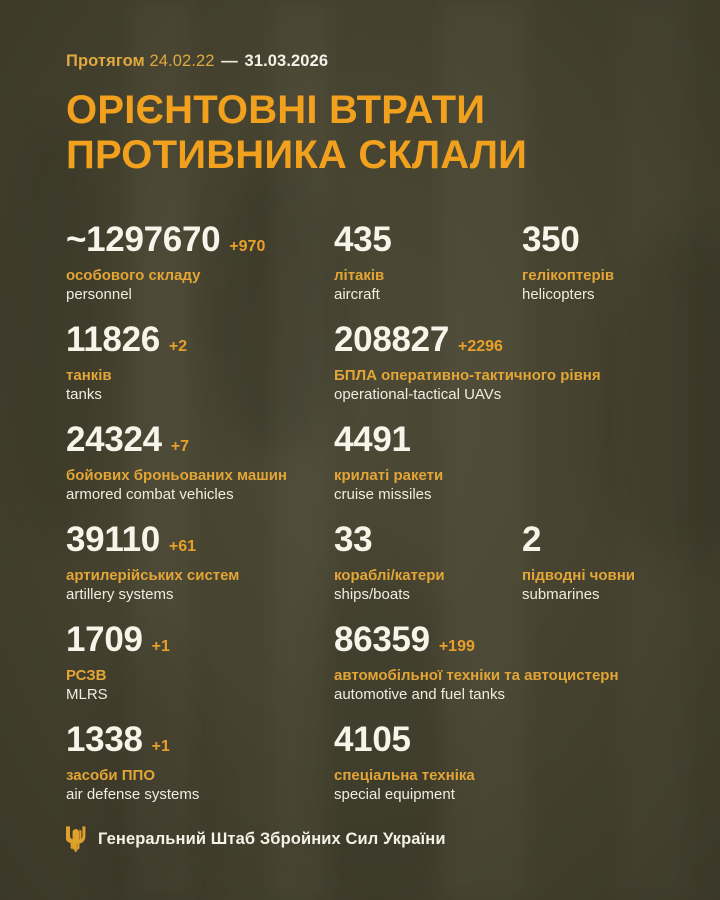 This screenshot has height=900, width=720. I want to click on stat-item: 350 гелікоптерів helicopters, so click(568, 263).